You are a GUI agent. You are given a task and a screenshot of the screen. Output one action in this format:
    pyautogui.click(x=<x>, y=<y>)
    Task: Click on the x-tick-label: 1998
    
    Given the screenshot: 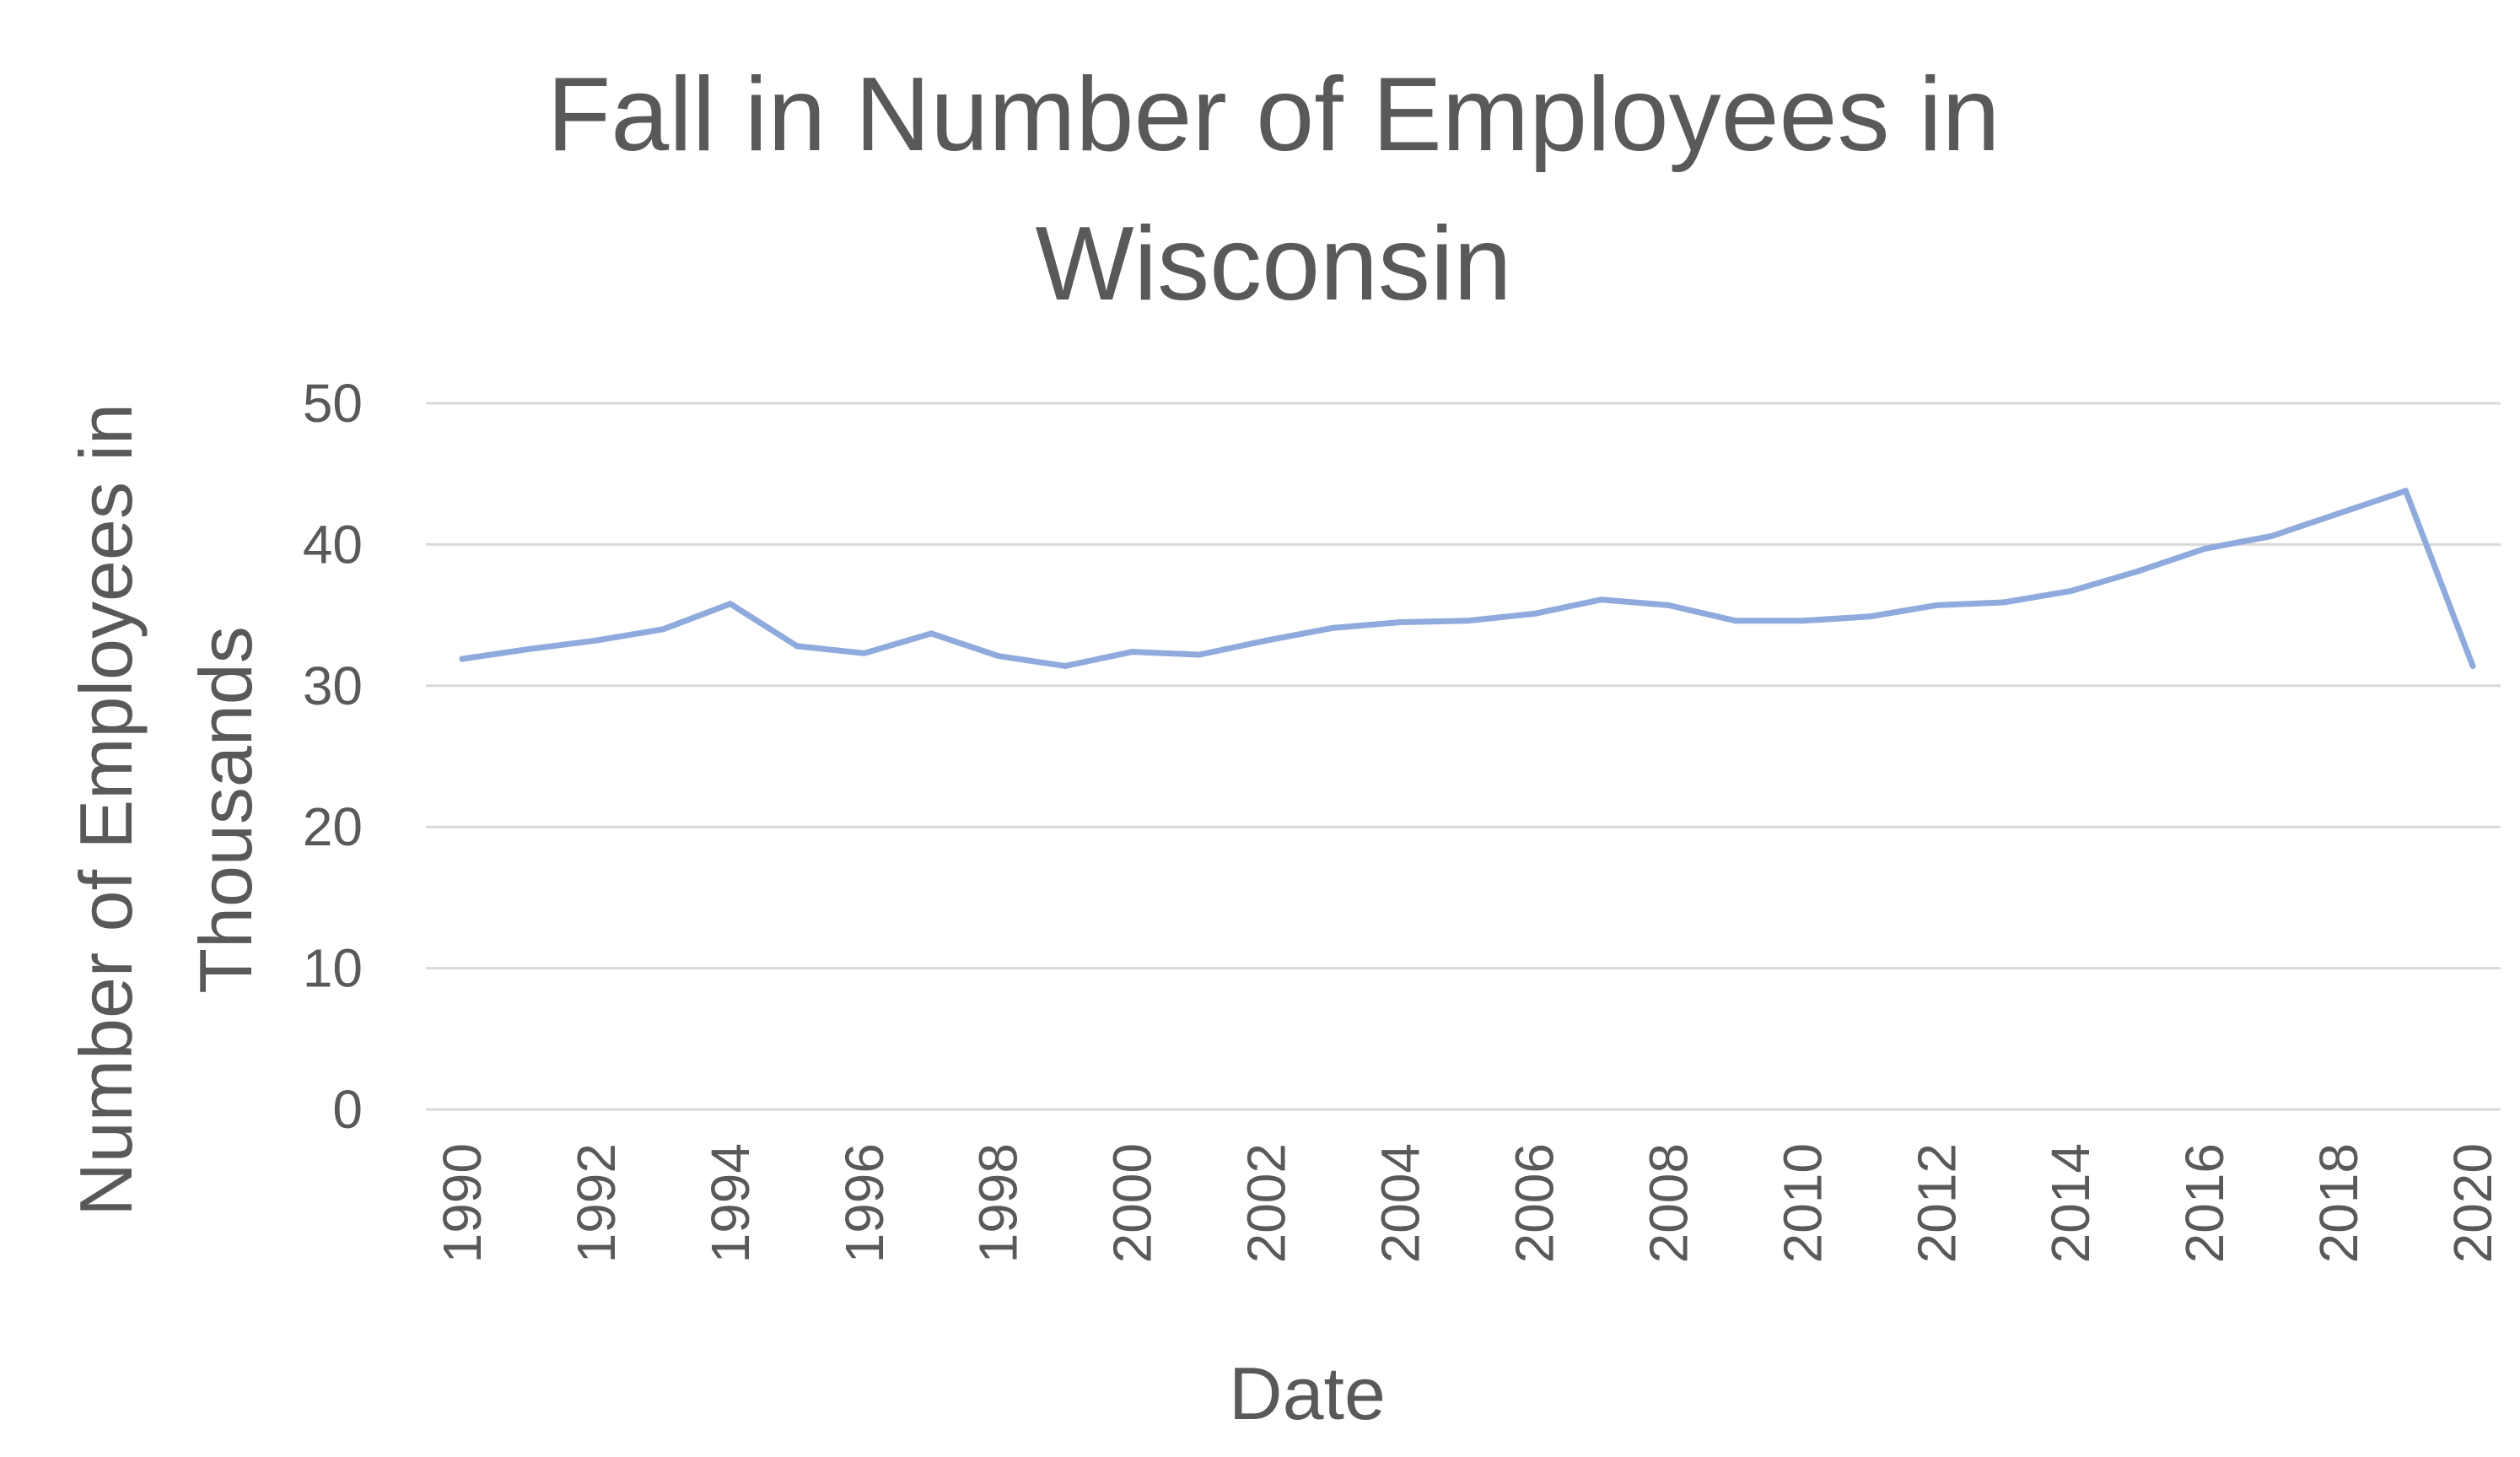 What is the action you would take?
    pyautogui.click(x=999, y=1203)
    